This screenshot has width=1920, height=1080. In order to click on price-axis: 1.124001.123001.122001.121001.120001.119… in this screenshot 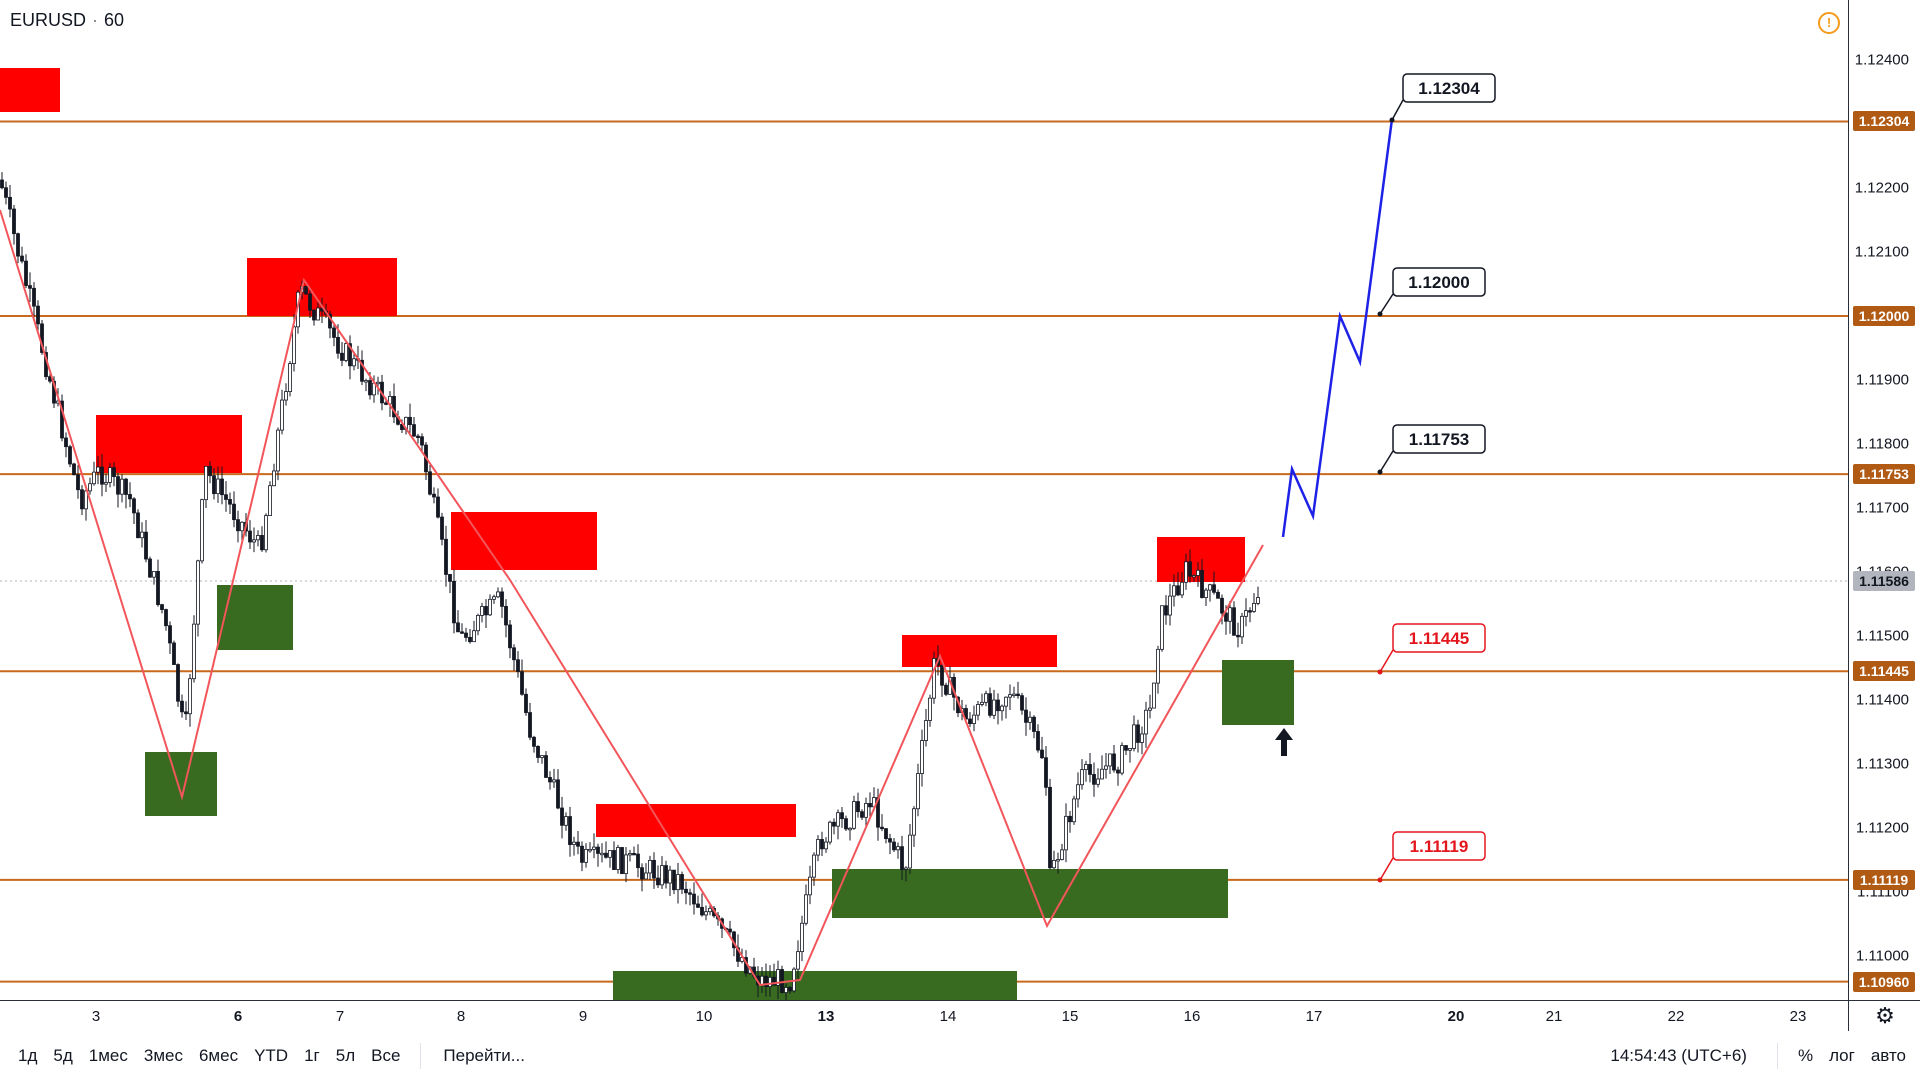, I will do `click(1884, 500)`.